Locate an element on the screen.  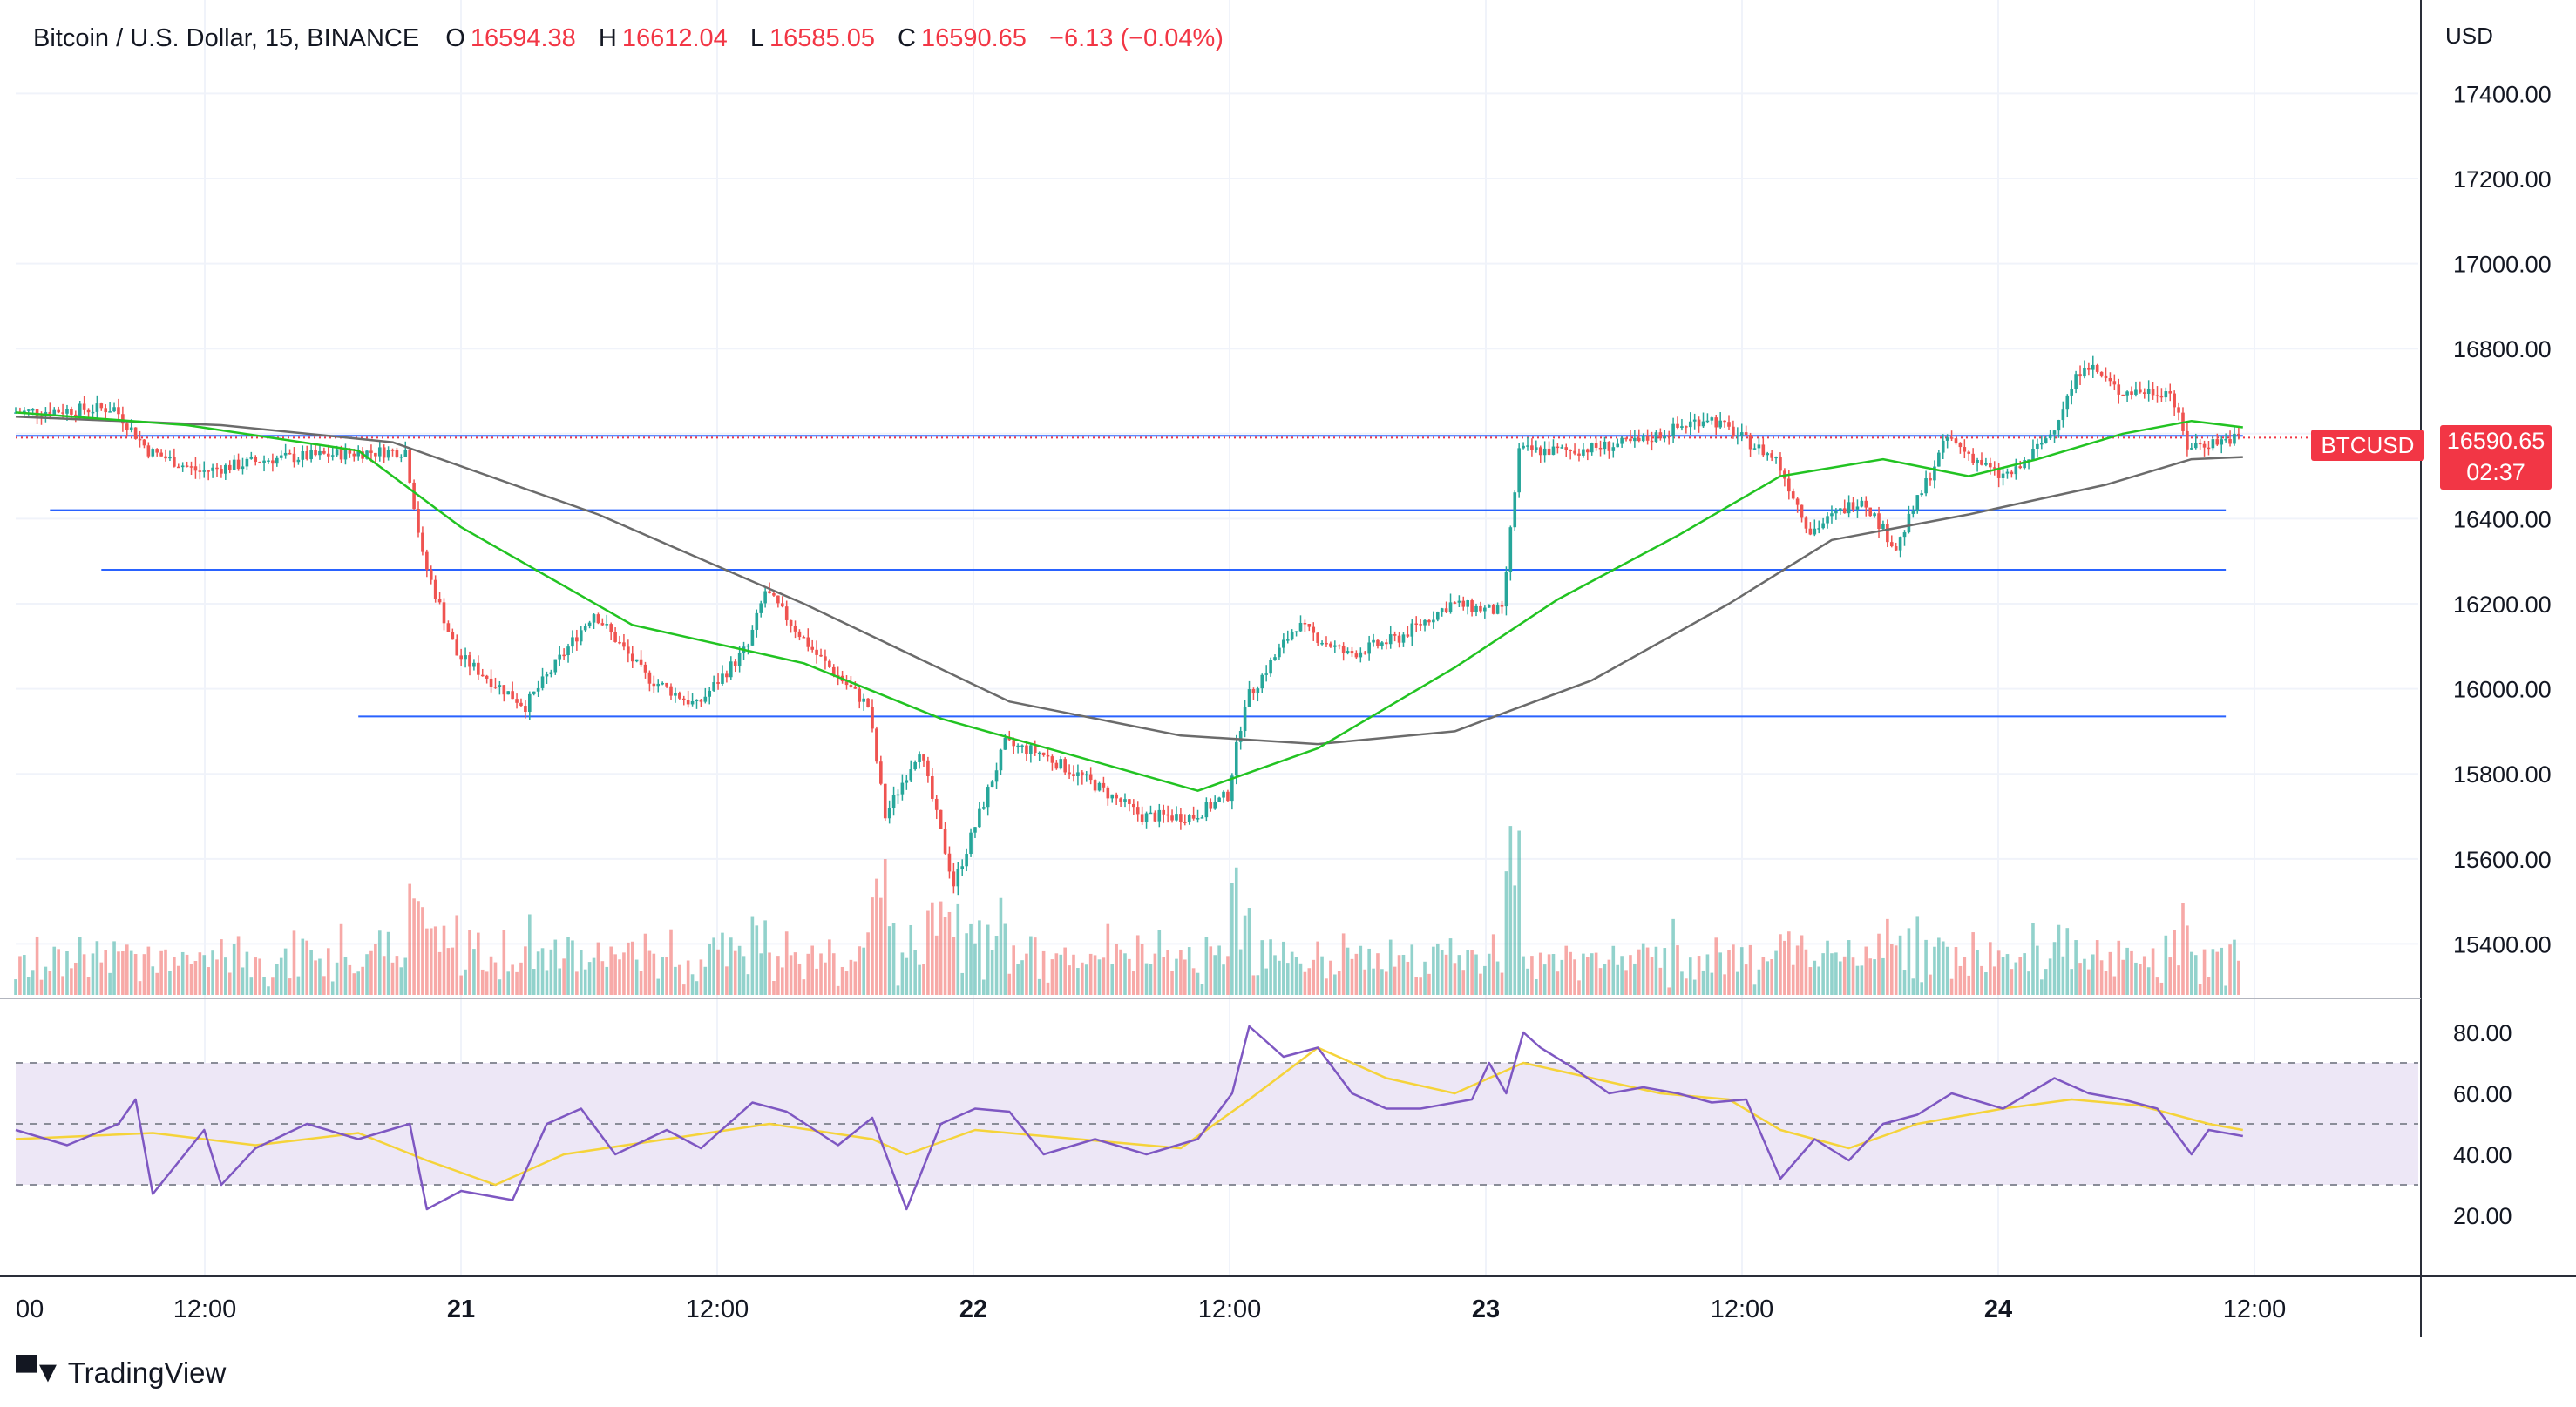
symbol-title: Bitcoin / U.S. Dollar, 15, BINANCE is located at coordinates (227, 38).